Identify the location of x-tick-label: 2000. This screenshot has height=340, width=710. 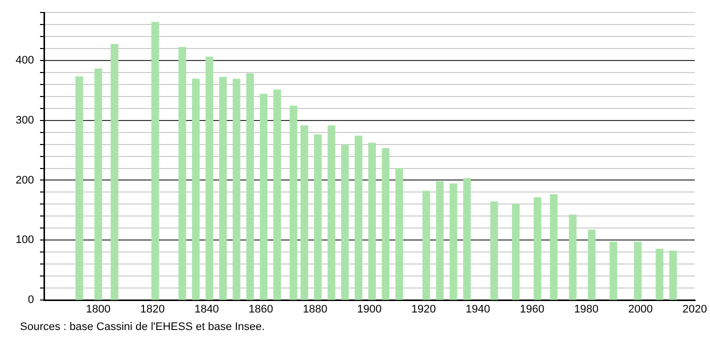
(640, 310).